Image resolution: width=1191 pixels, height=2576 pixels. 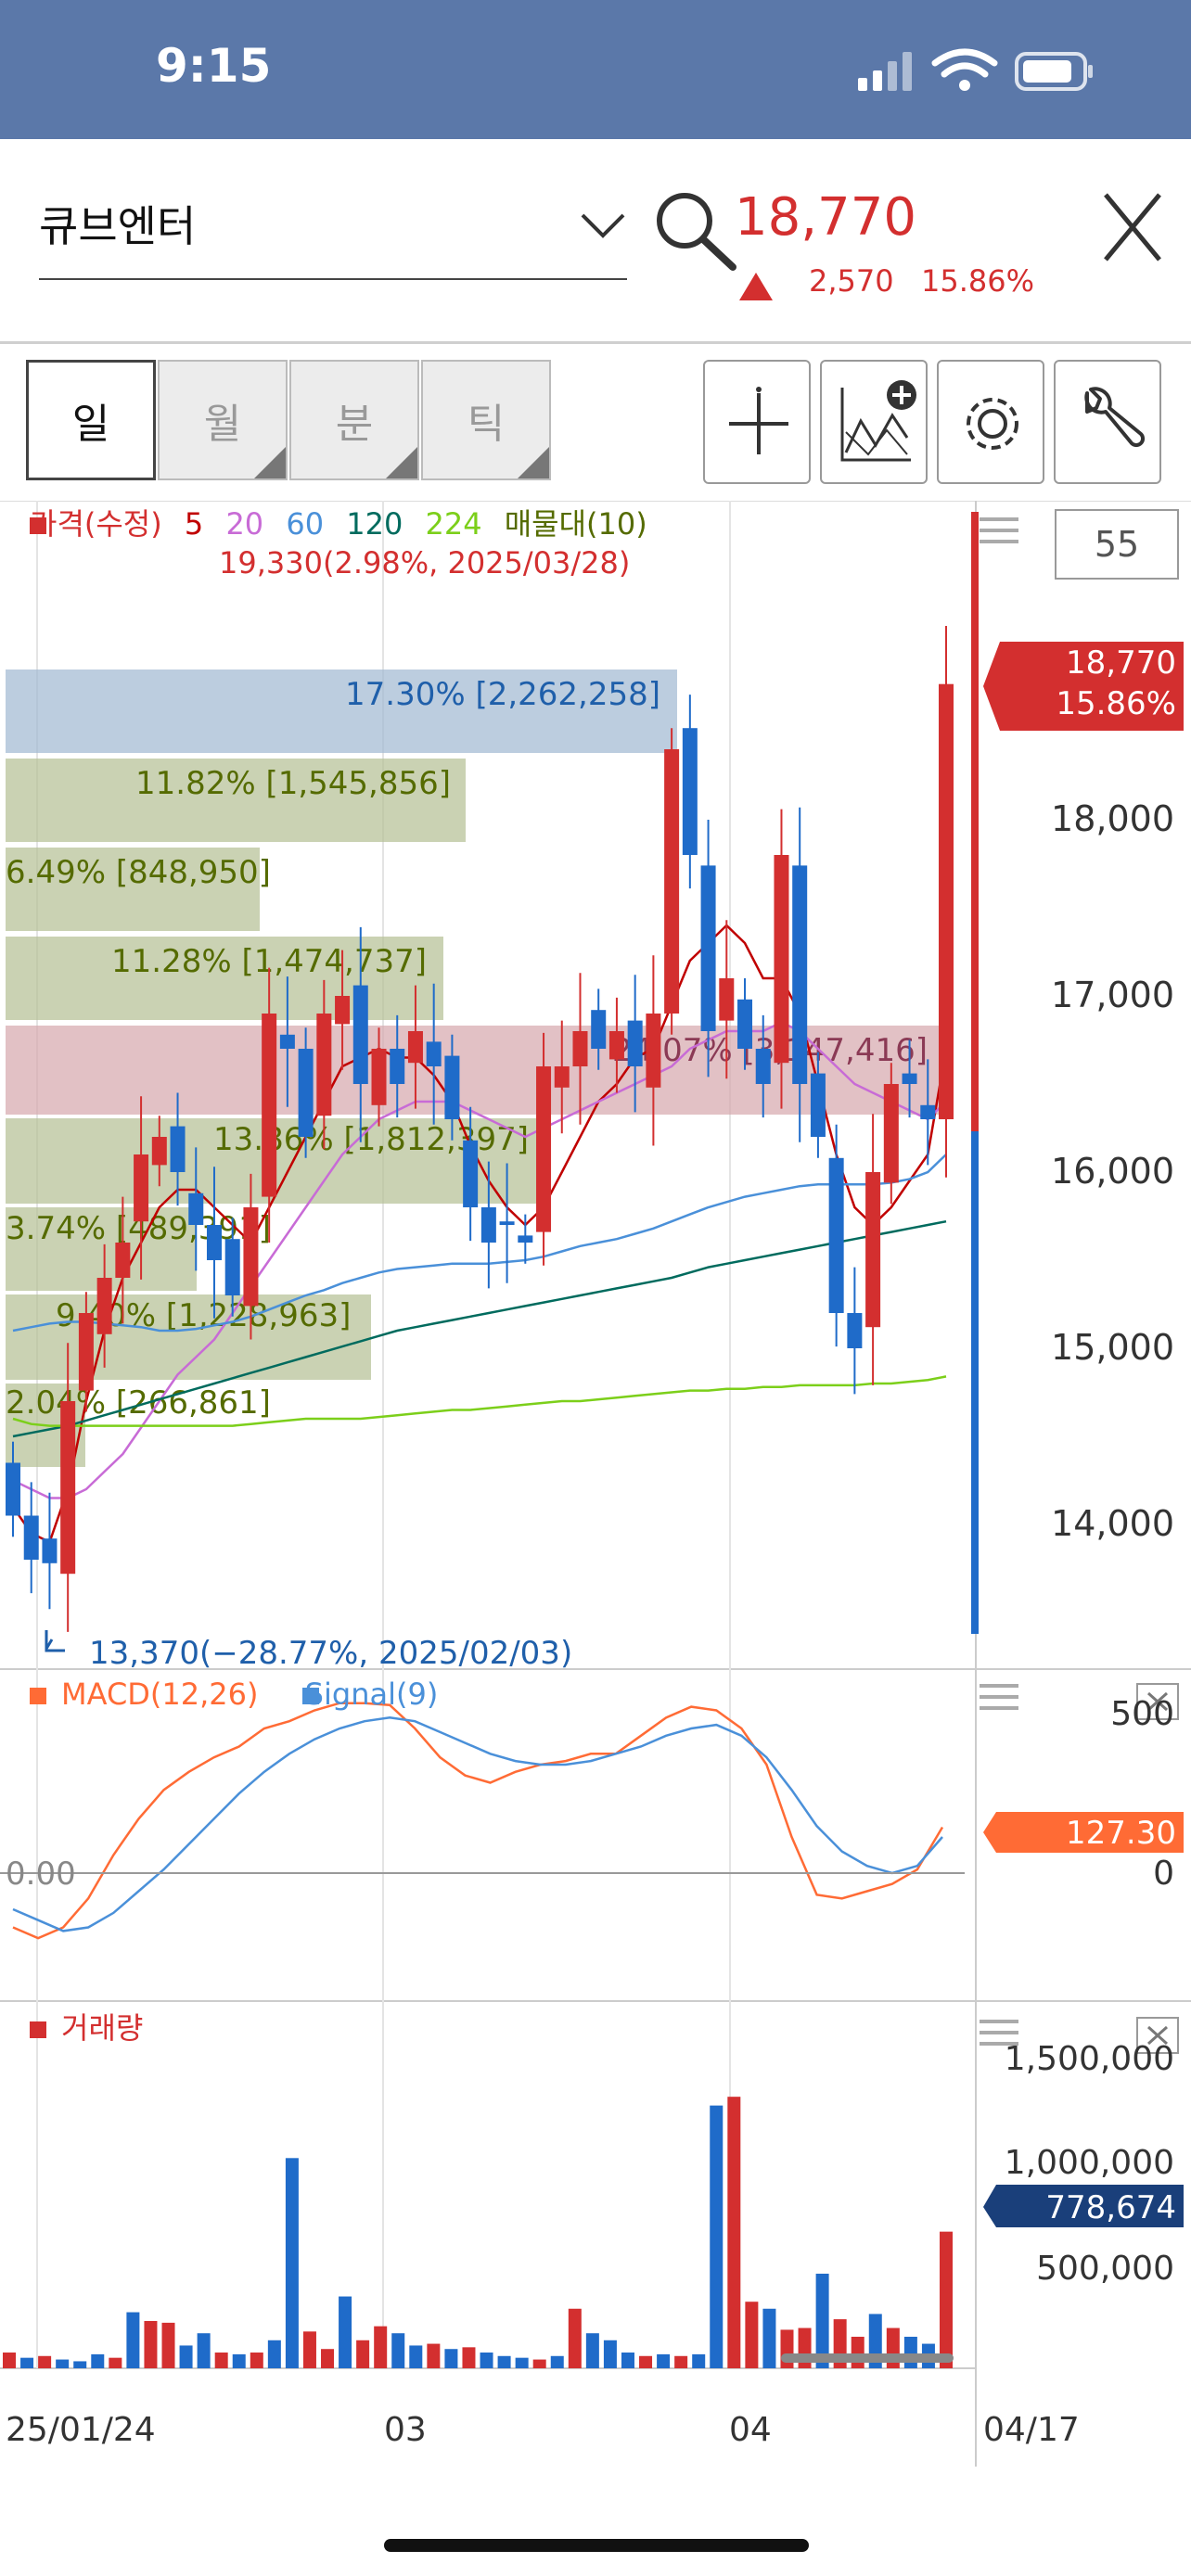 I want to click on tab-month-label: 월, so click(x=222, y=425).